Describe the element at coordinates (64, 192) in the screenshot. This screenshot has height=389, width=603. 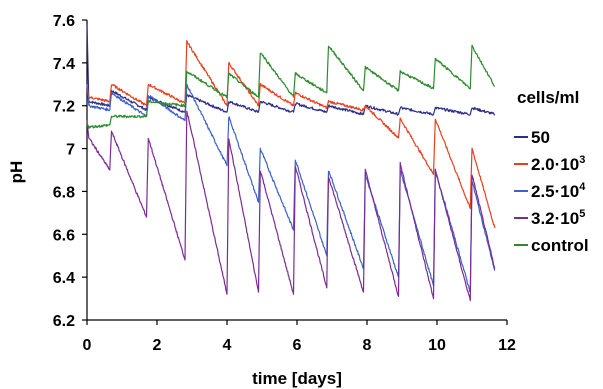
I see `y-tick-label: 6.8` at that location.